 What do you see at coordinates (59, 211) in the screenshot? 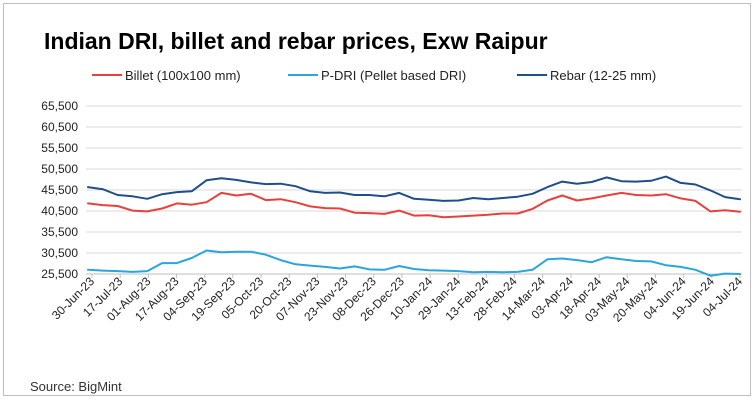
I see `y-tick-label: 40,500` at bounding box center [59, 211].